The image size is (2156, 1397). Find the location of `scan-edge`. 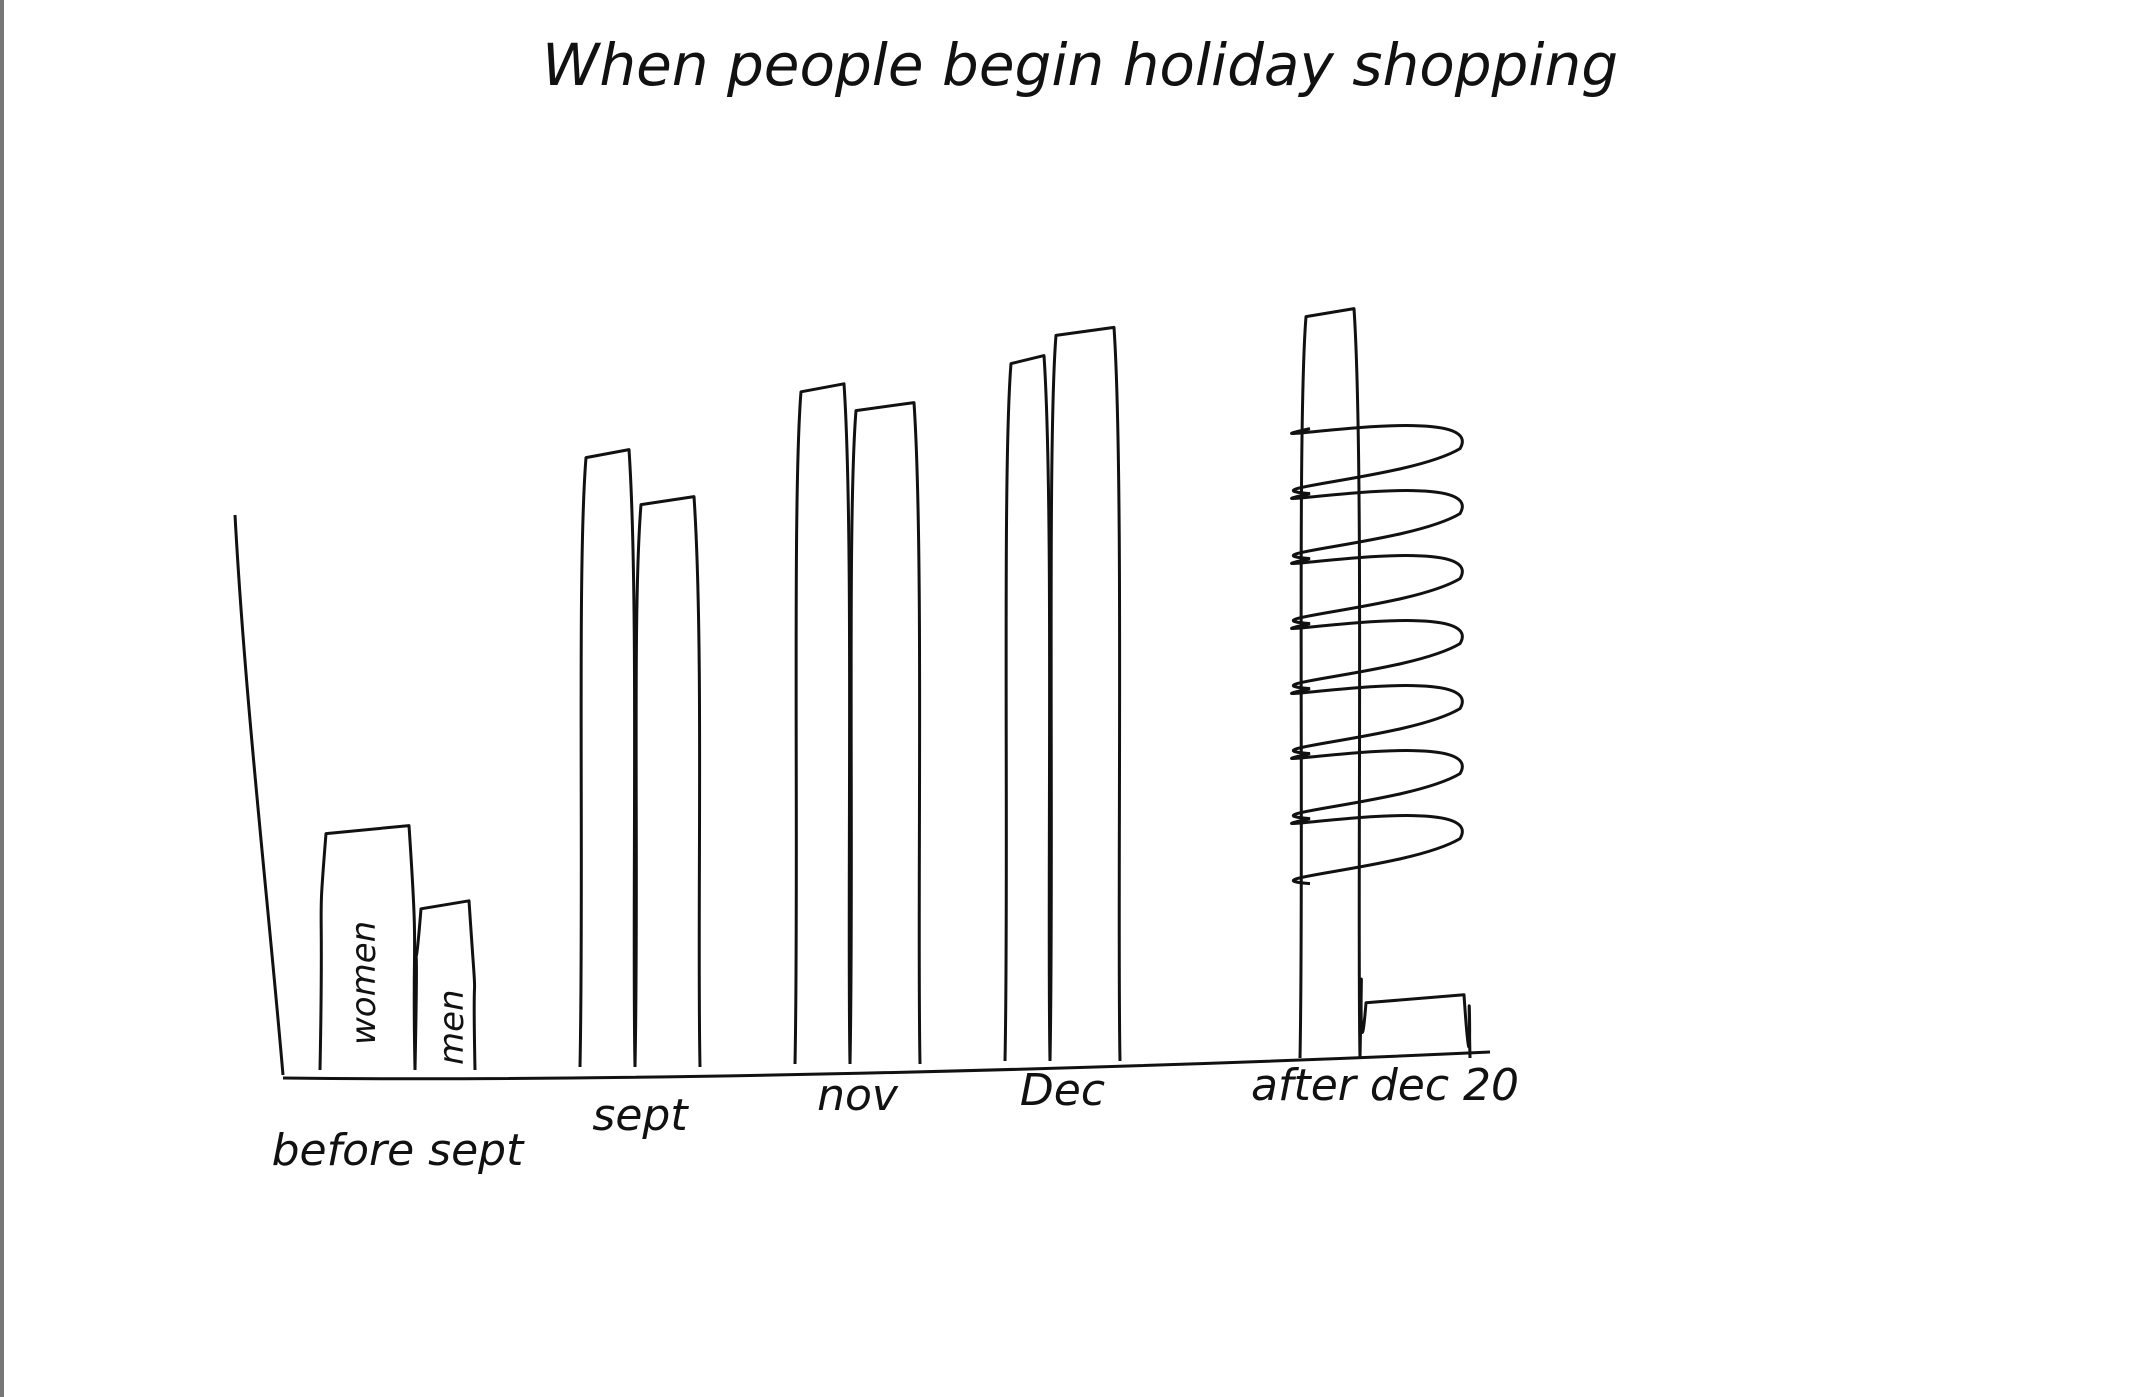

scan-edge is located at coordinates (2, 698).